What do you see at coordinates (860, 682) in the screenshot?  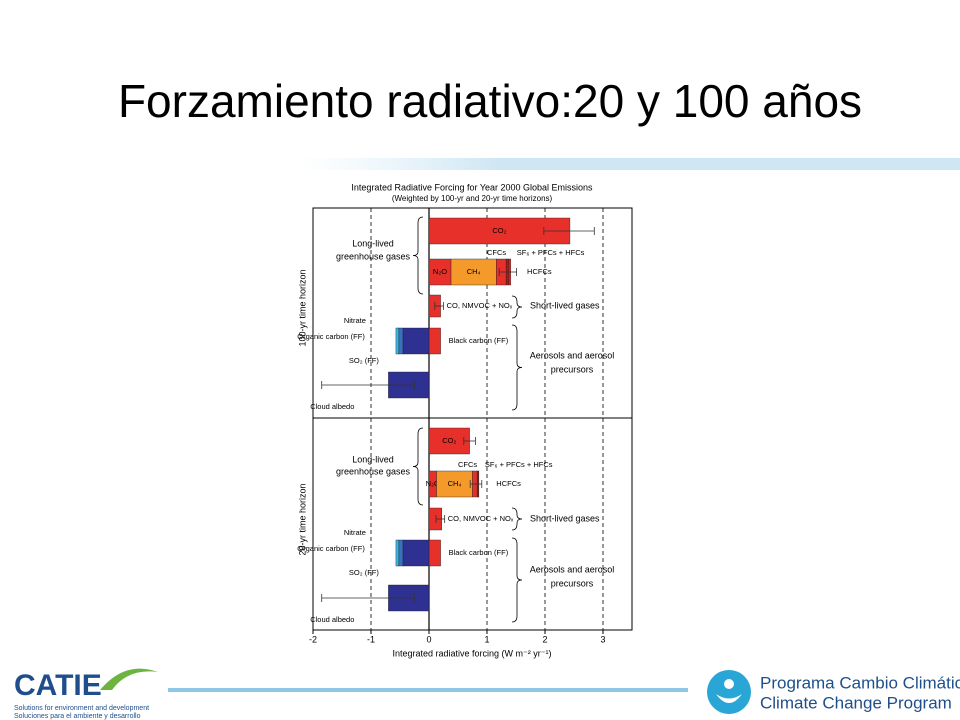 I see `footer-right-line1: Programa Cambio Climático` at bounding box center [860, 682].